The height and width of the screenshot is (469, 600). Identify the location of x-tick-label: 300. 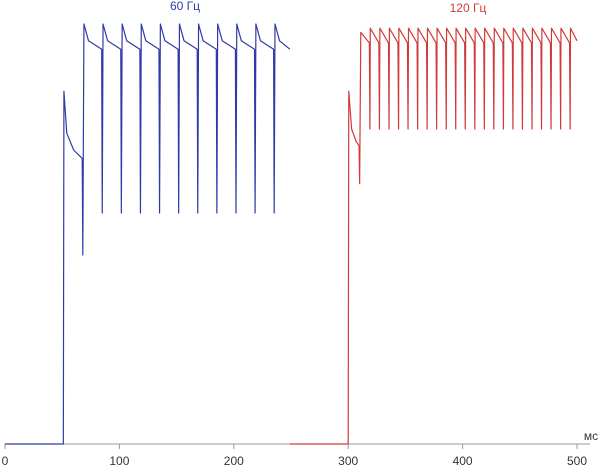
(348, 461).